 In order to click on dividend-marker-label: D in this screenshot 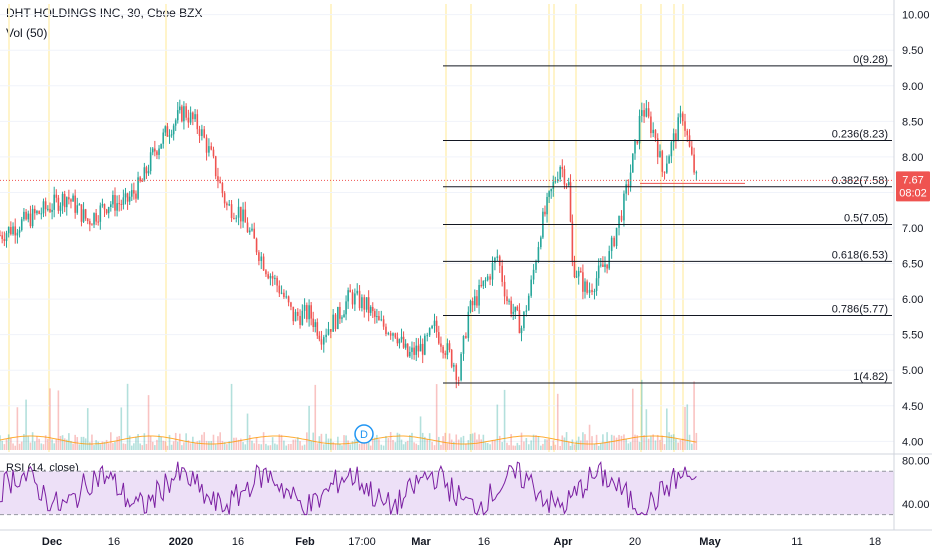, I will do `click(364, 435)`.